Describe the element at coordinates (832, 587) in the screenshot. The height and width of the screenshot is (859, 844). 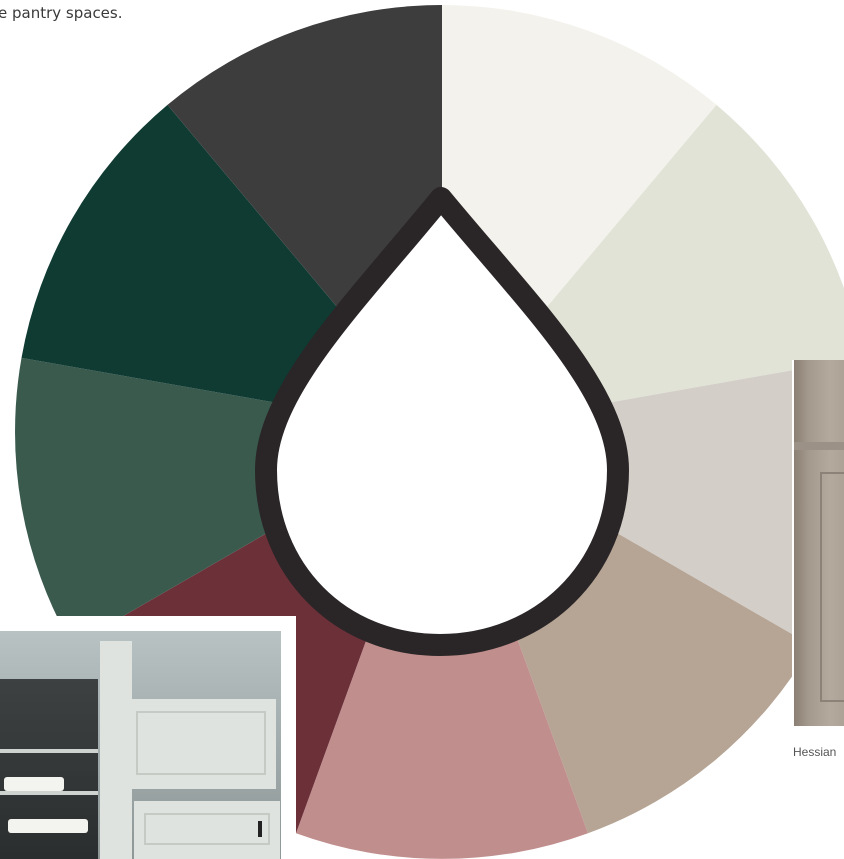
I see `cabinet-door-panel` at that location.